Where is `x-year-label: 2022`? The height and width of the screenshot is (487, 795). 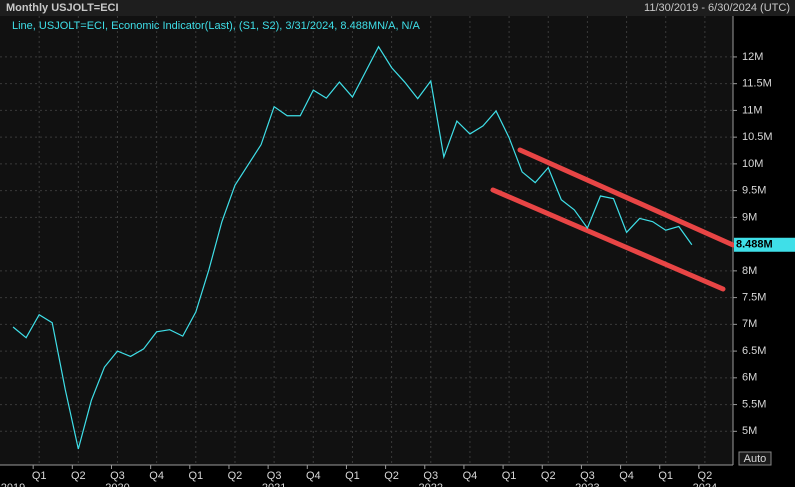
x-year-label: 2022 is located at coordinates (431, 484).